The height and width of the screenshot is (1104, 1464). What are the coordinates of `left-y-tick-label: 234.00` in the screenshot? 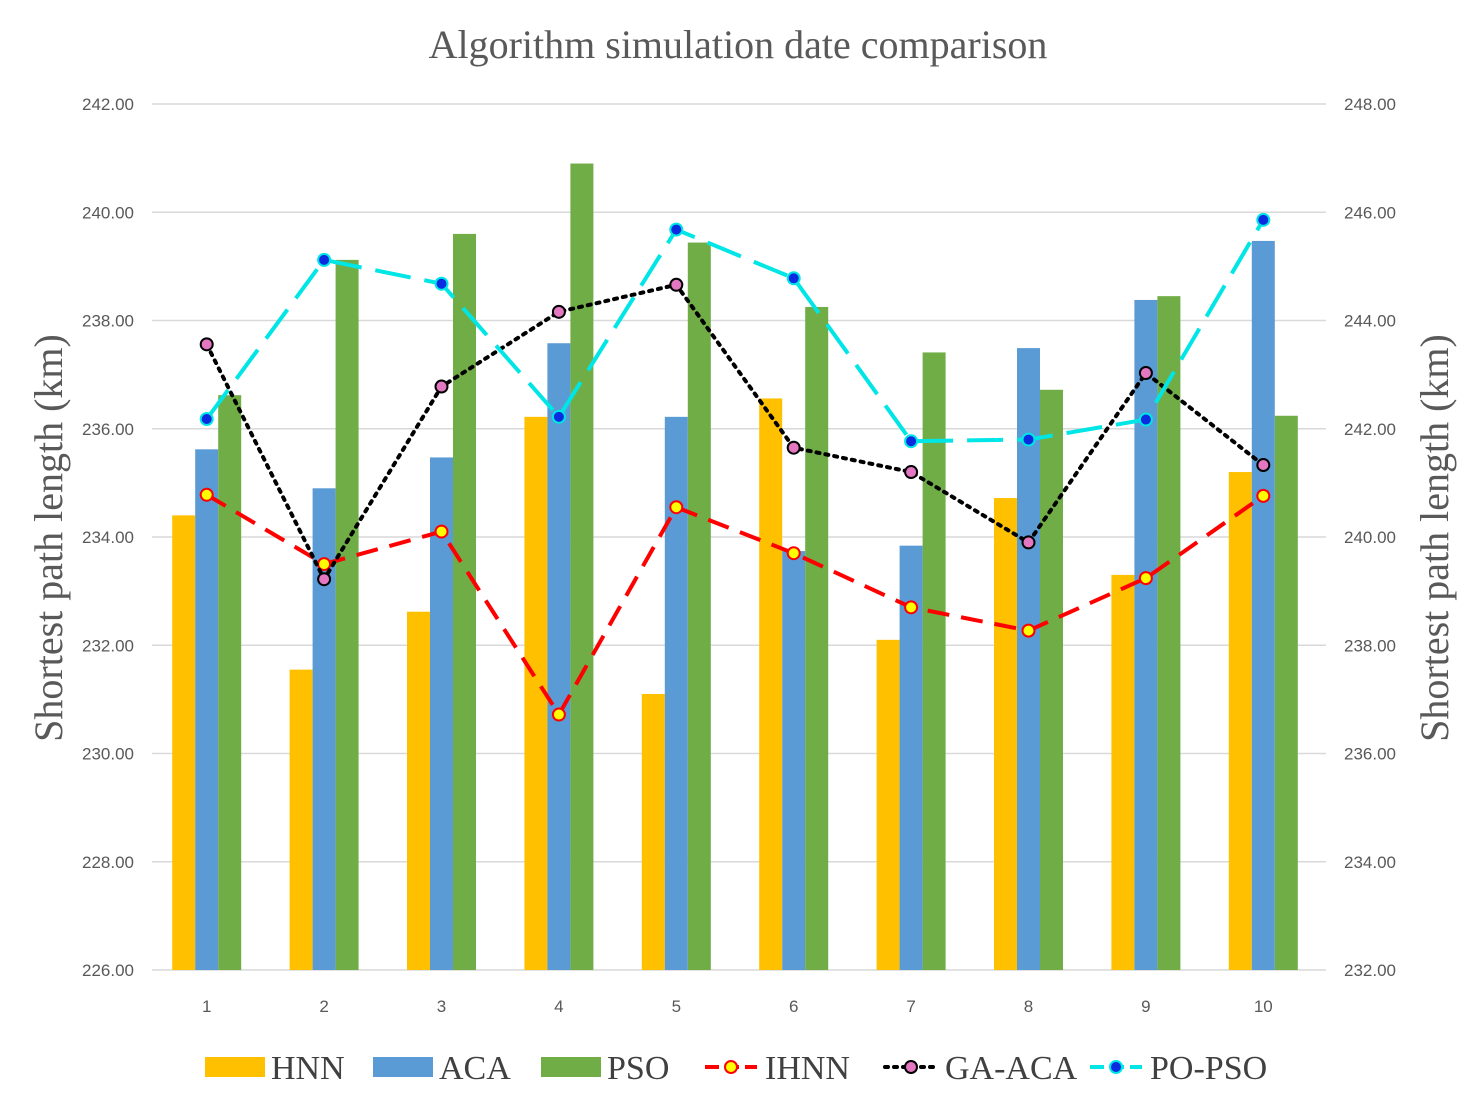 It's located at (108, 537).